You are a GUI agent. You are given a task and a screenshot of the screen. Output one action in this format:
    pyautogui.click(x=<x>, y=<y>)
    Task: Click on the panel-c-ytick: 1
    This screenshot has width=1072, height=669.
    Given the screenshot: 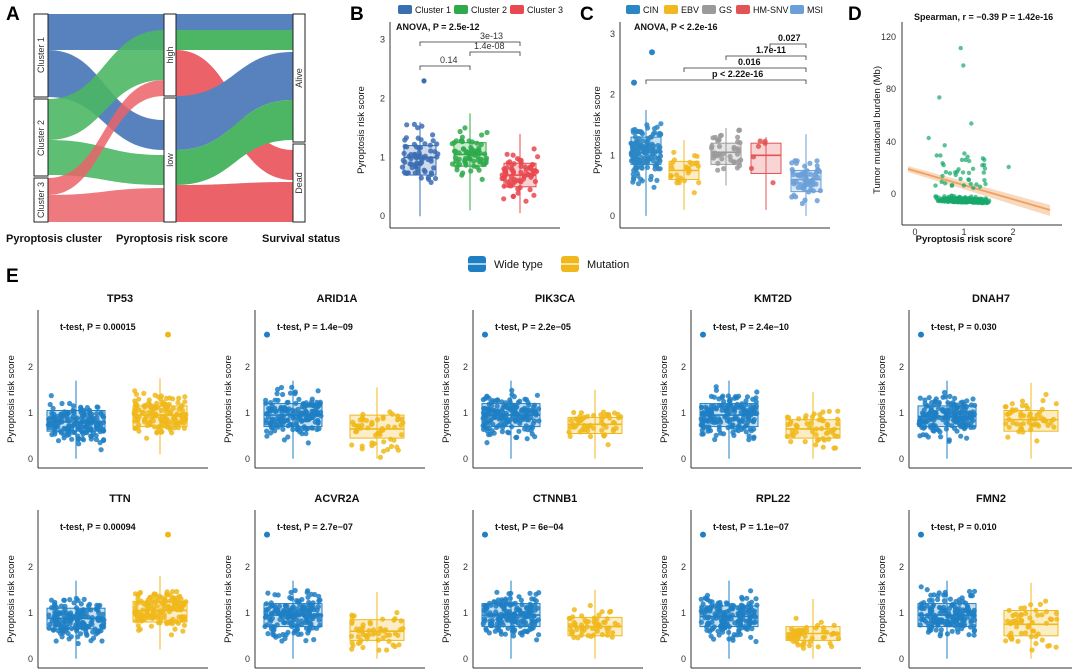 What is the action you would take?
    pyautogui.click(x=612, y=155)
    